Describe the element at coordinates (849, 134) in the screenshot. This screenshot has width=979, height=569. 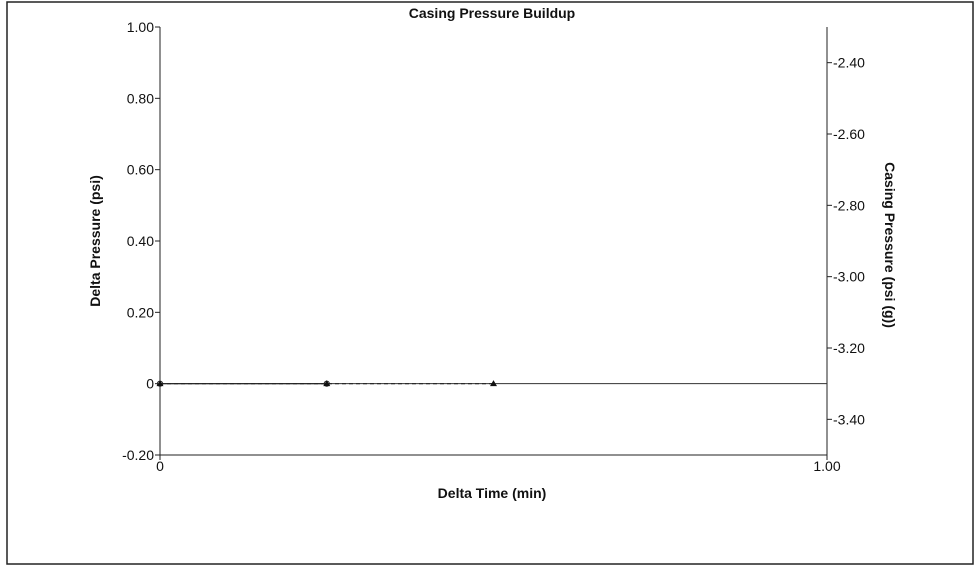
I see `y2-tick-label: -2.60` at that location.